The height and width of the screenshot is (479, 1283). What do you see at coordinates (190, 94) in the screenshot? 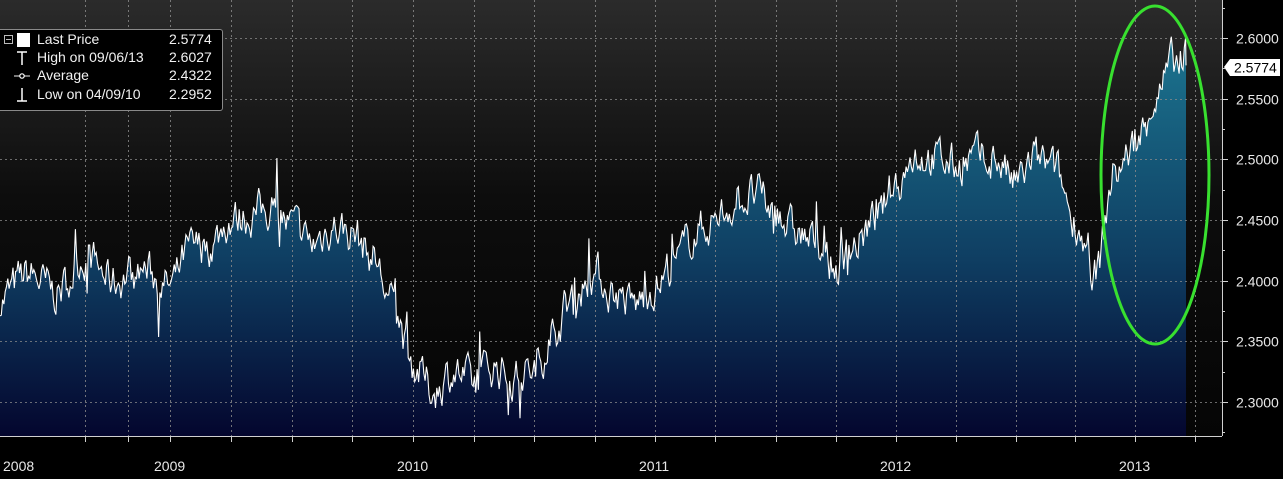
I see `legend-low-value: 2.2952` at bounding box center [190, 94].